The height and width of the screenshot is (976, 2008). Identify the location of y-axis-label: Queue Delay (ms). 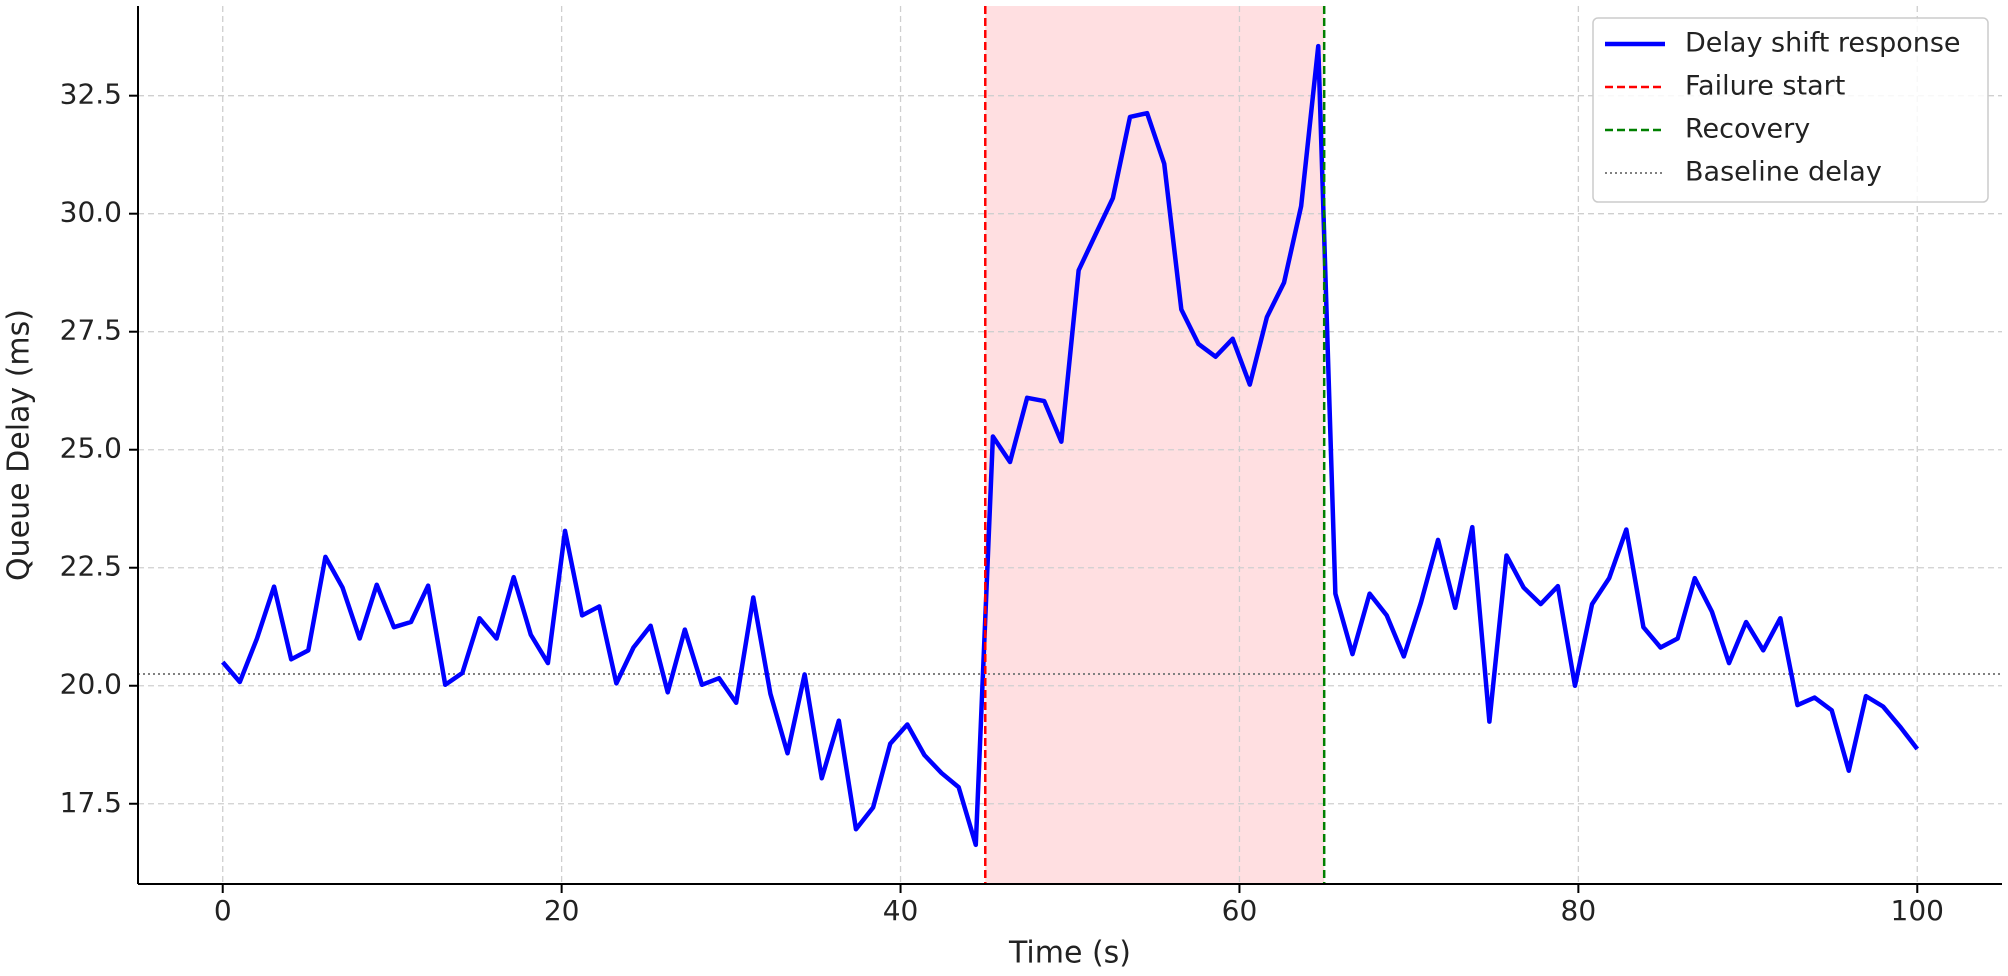
(19, 445).